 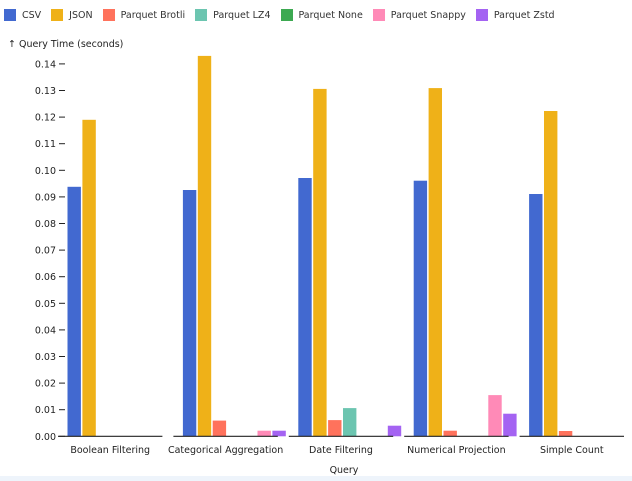 I want to click on y-tick-label: 0.14, so click(x=45, y=64).